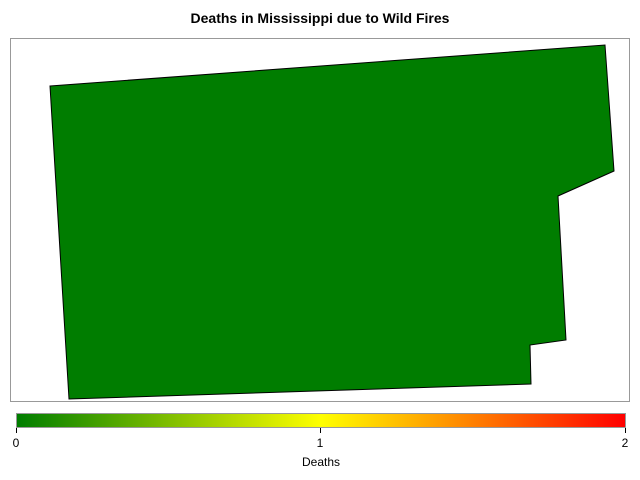  What do you see at coordinates (625, 443) in the screenshot?
I see `legend-tick-label-2: 2` at bounding box center [625, 443].